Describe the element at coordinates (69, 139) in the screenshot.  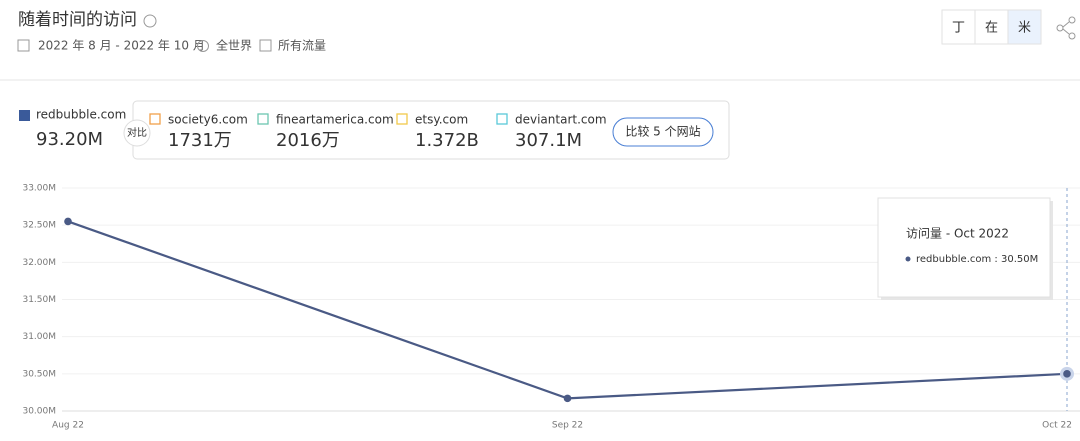
I see `main-site-value: 93.20M` at that location.